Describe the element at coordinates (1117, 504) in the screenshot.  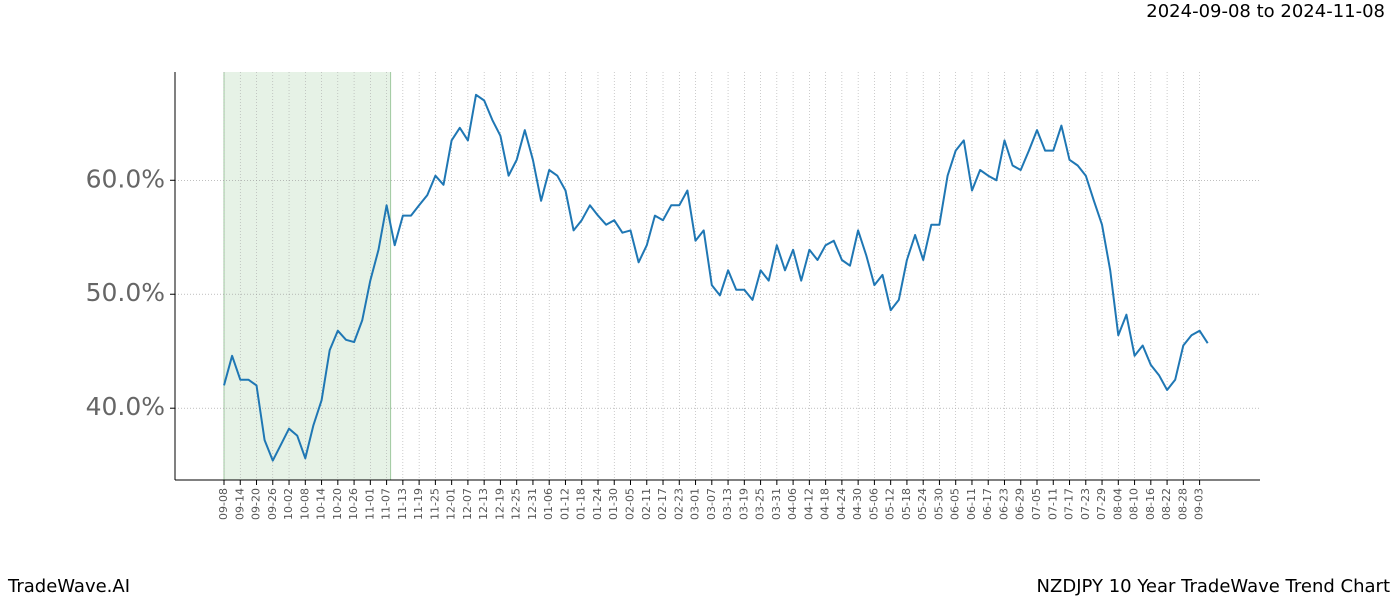
I see `x-tick-label: 08-04` at that location.